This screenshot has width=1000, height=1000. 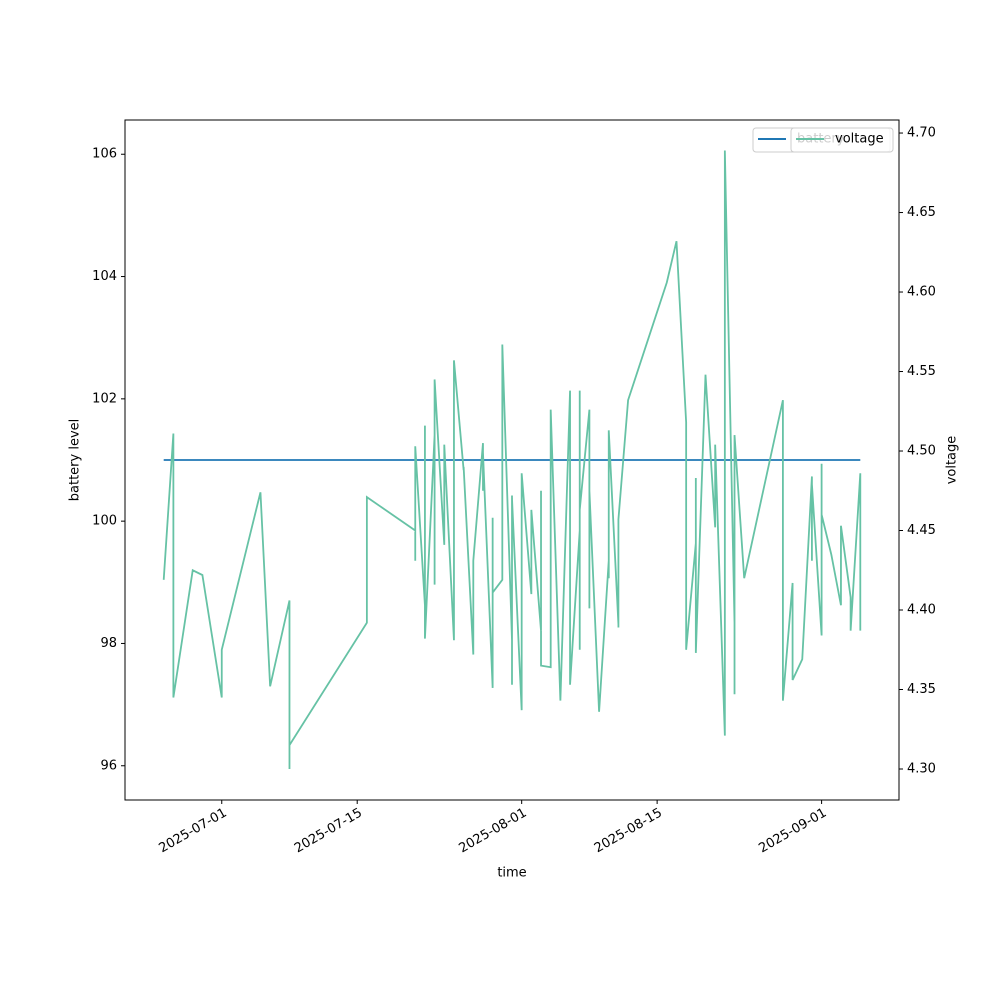 What do you see at coordinates (792, 831) in the screenshot?
I see `x-tick-label: 2025-09-01` at bounding box center [792, 831].